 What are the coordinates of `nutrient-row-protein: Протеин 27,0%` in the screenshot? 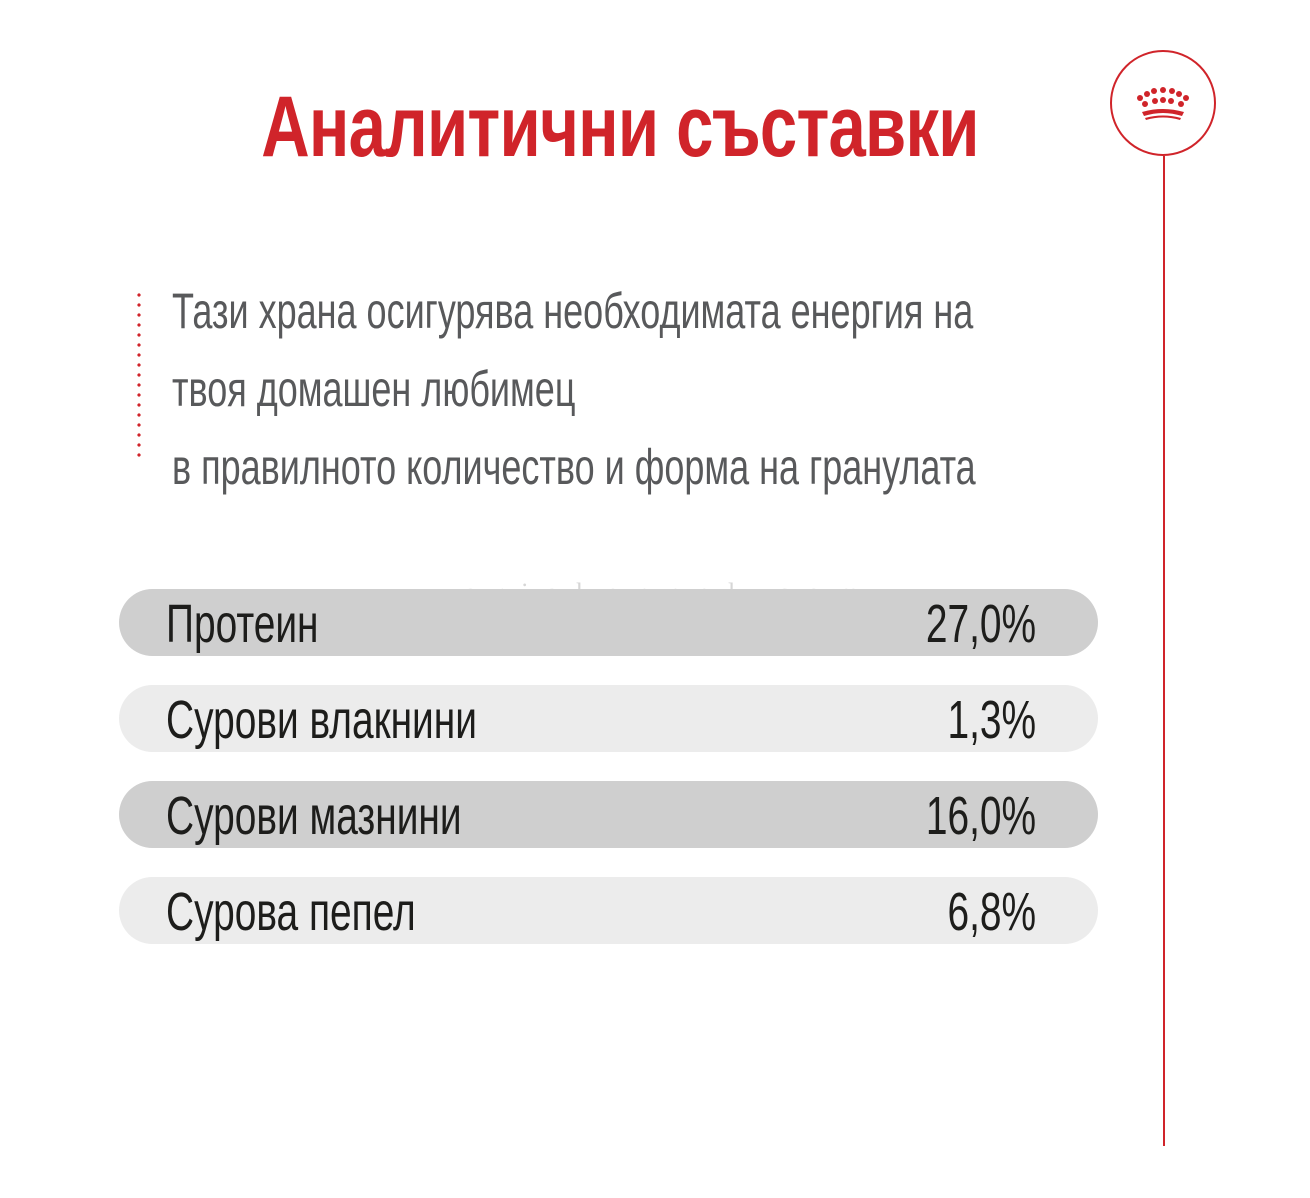 It's located at (608, 622).